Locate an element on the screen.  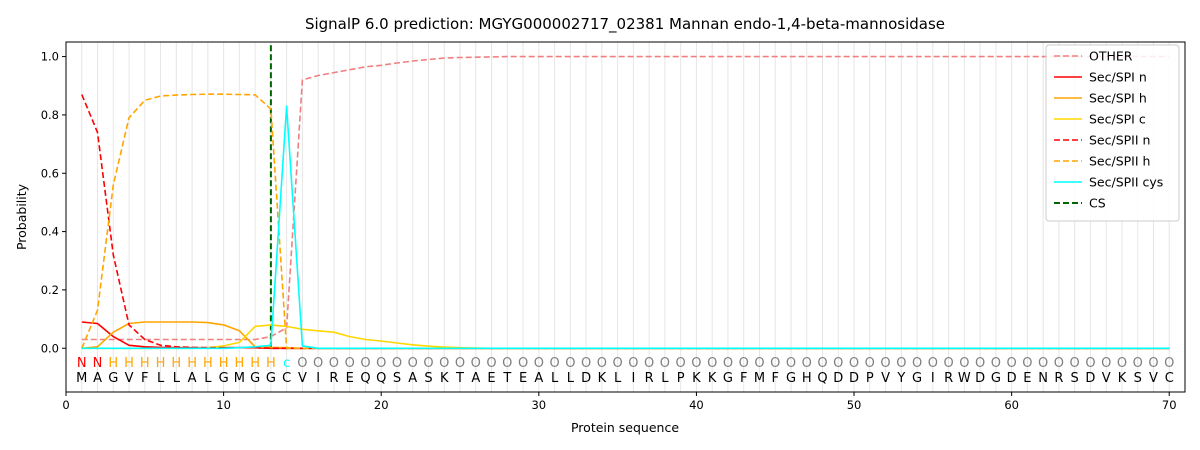
y-tick-label: 0.8 is located at coordinates (50, 115).